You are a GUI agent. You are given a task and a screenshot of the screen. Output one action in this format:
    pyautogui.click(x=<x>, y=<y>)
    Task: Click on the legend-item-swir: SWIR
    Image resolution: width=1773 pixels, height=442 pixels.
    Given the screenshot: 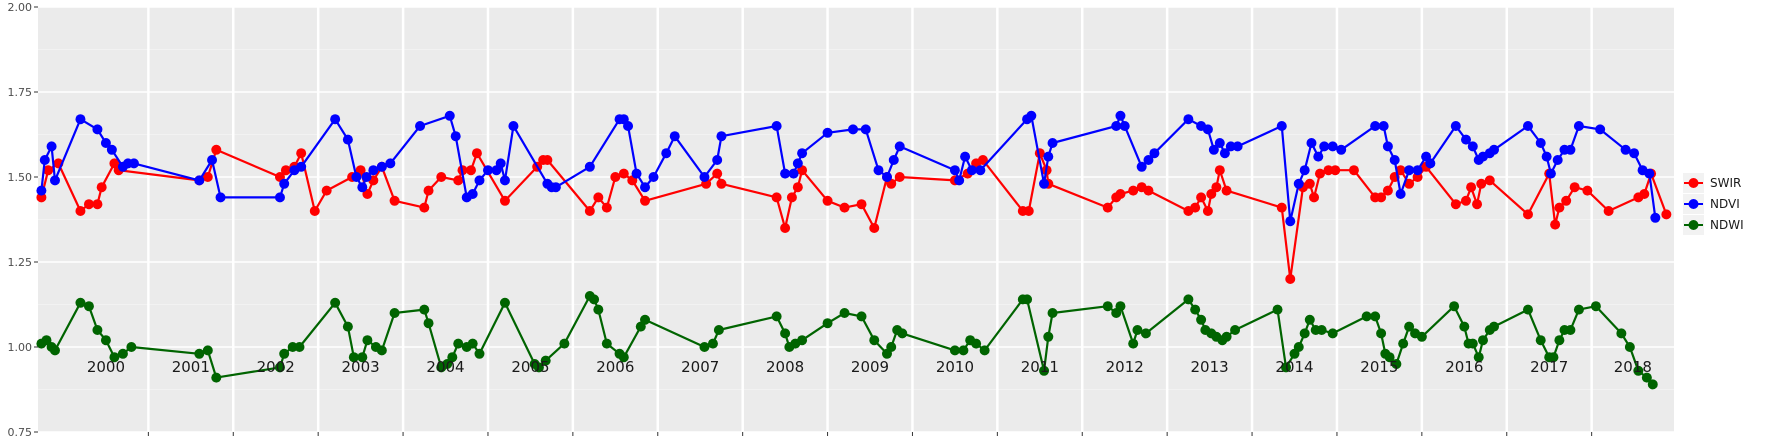 What is the action you would take?
    pyautogui.click(x=1712, y=183)
    